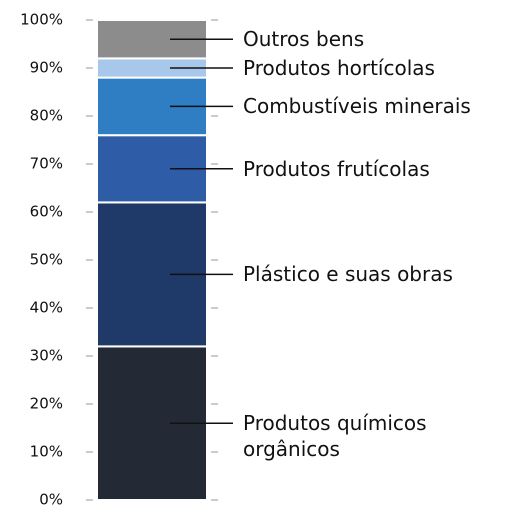  What do you see at coordinates (339, 68) in the screenshot?
I see `segment-label: Produtos hortícolas` at bounding box center [339, 68].